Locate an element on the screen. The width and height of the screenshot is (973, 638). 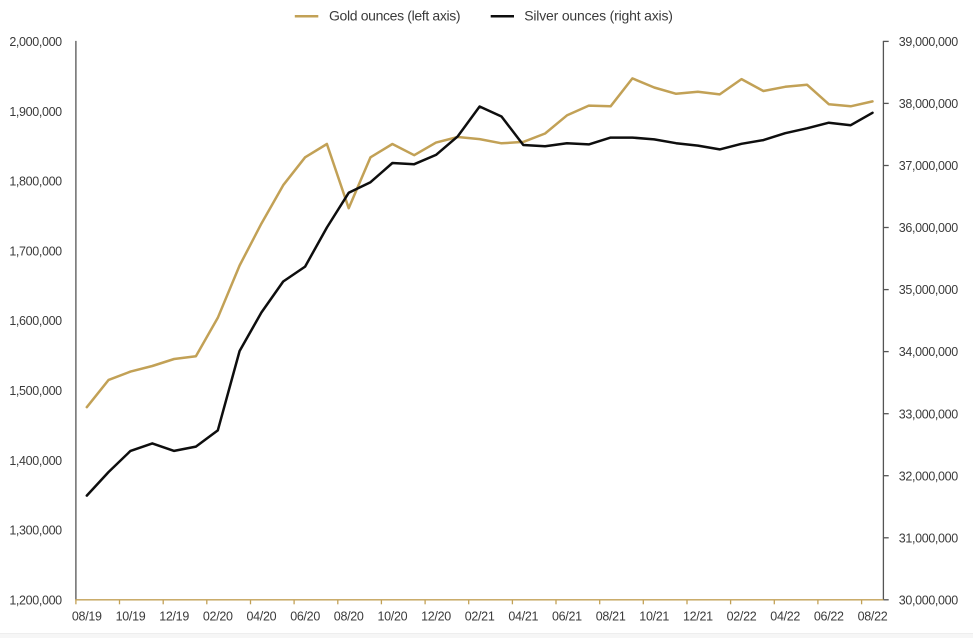
svg-text: 12/19 is located at coordinates (174, 617).